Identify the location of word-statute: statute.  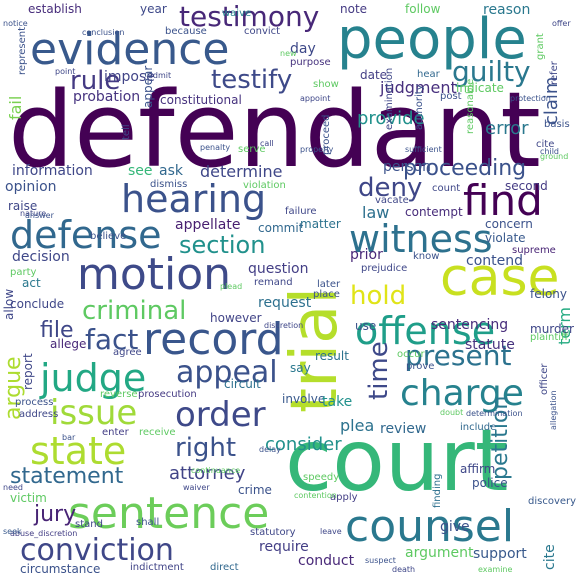
(490, 345).